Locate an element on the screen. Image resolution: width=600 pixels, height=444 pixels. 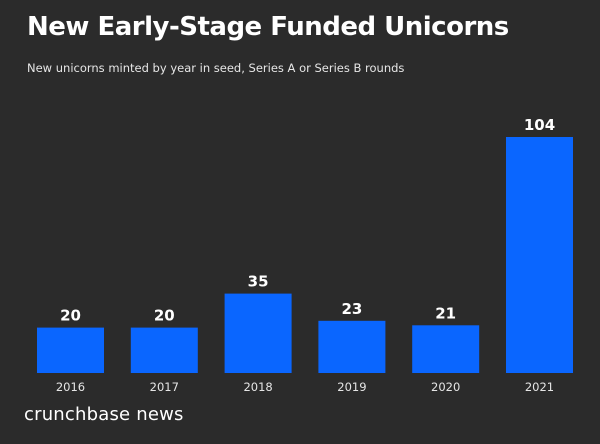
value-label-2017: 20 is located at coordinates (164, 316).